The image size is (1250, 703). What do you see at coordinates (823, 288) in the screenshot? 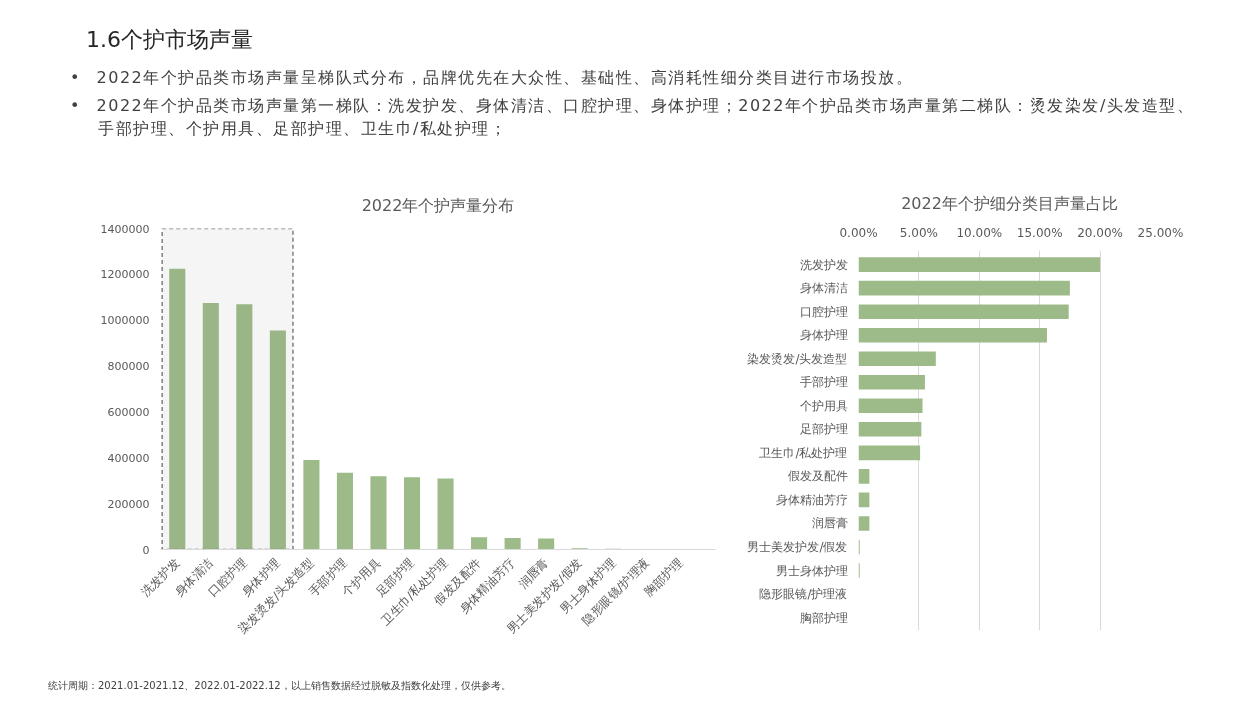
I see `y-tick-label: 身体清洁` at bounding box center [823, 288].